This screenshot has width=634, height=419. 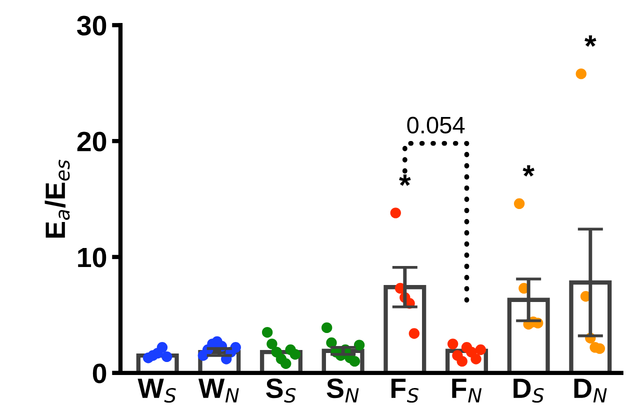 I want to click on x-tick-label: D$_{S}$, so click(x=529, y=390).